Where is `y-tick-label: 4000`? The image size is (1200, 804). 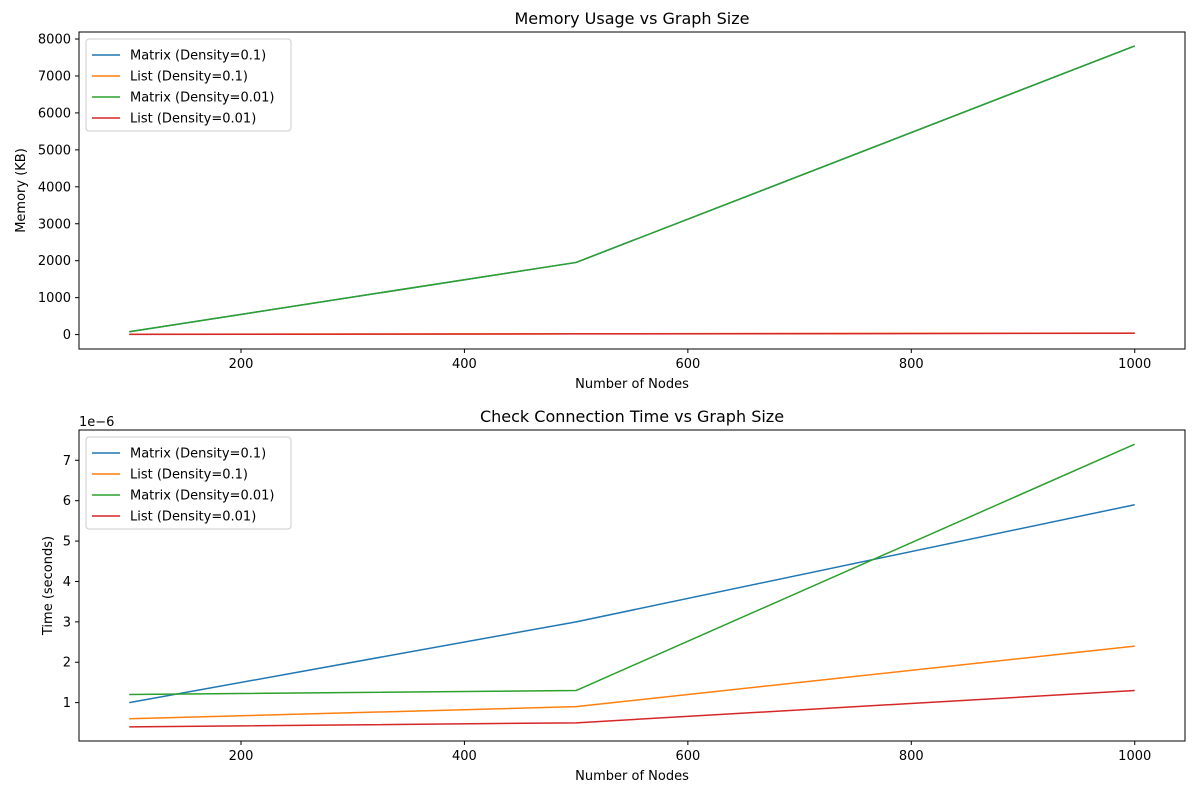
y-tick-label: 4000 is located at coordinates (54, 187).